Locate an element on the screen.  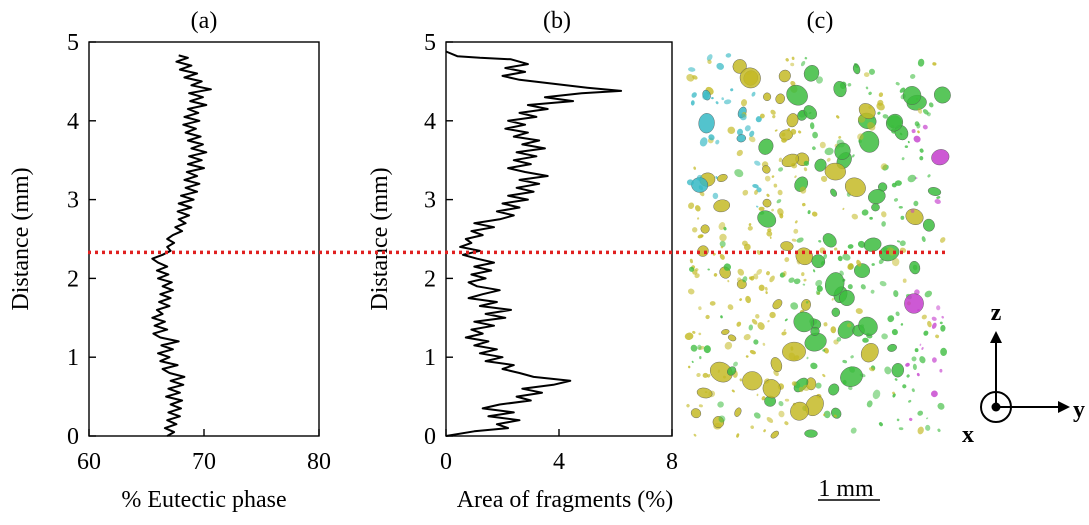
y-tick-label: 2 is located at coordinates (430, 279).